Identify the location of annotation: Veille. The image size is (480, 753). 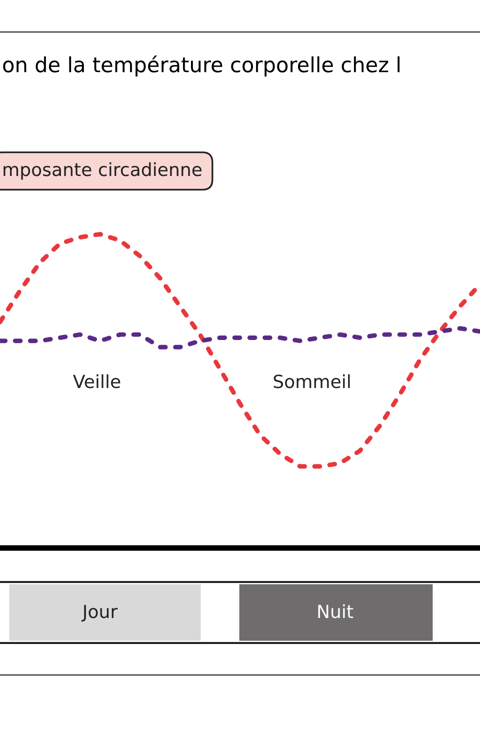
(96, 381).